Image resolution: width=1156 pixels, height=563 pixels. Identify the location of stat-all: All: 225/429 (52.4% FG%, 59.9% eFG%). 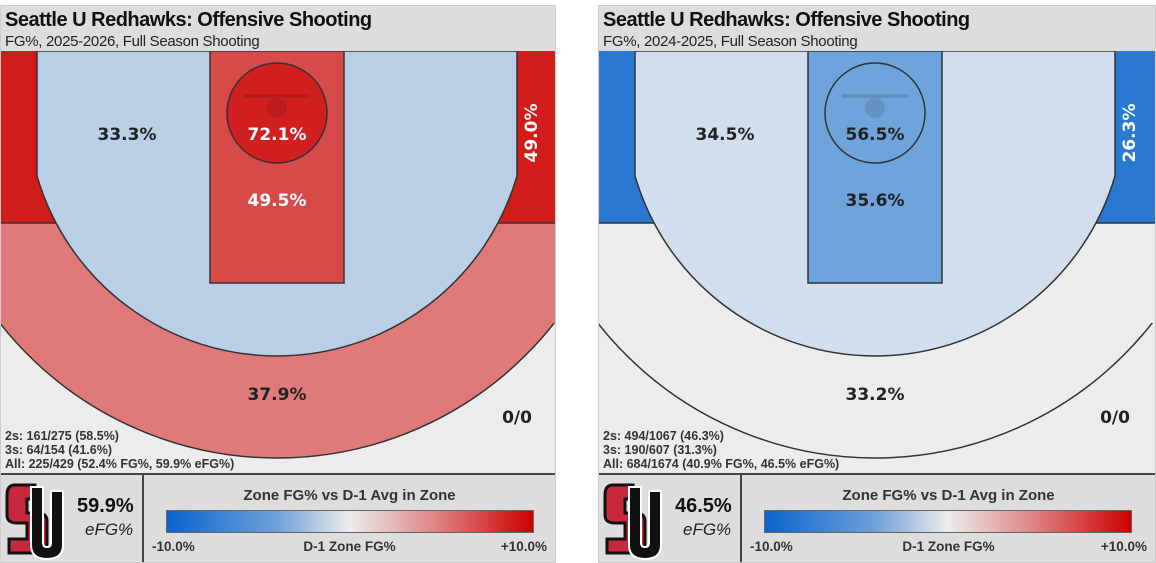
(120, 464).